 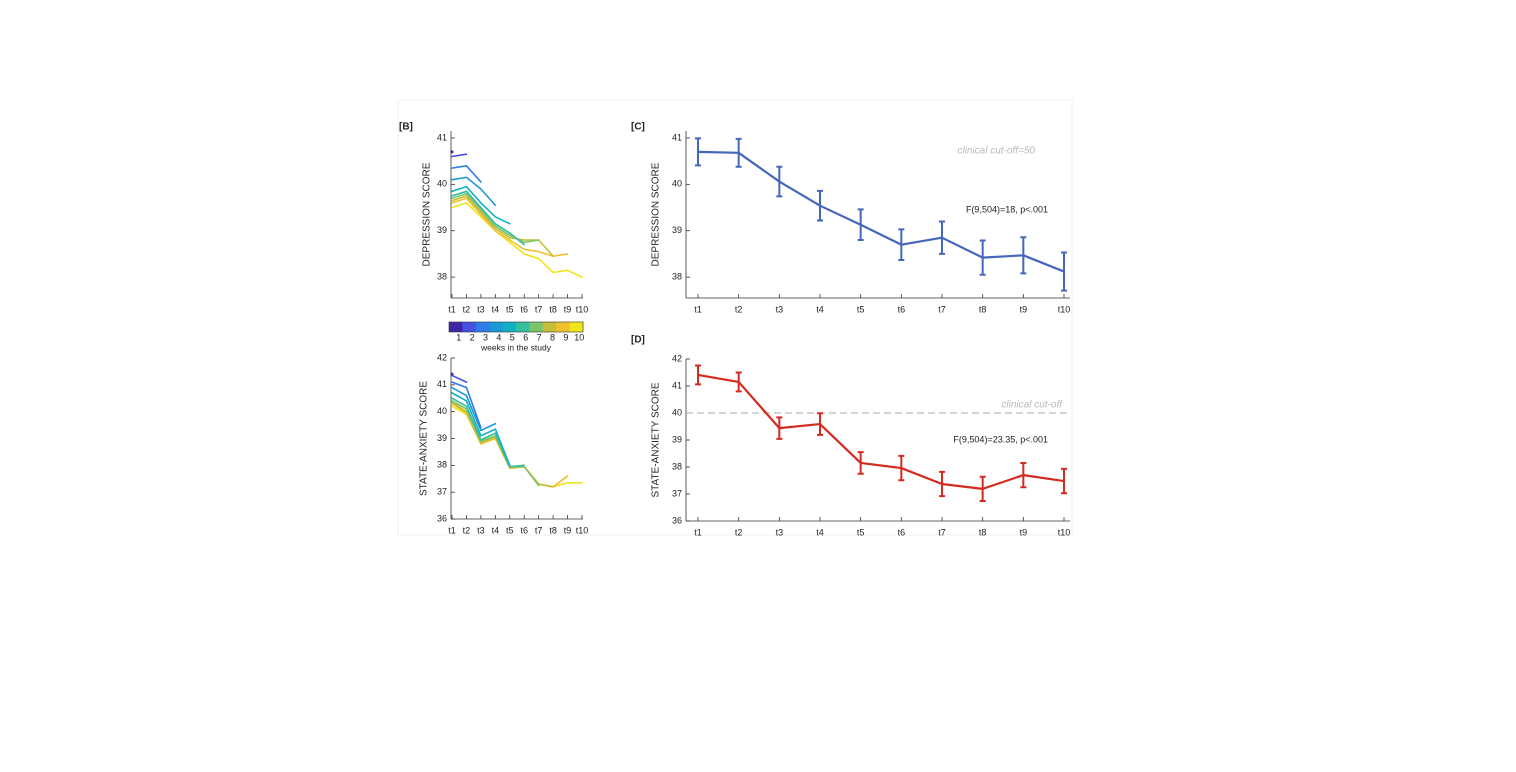 I want to click on colorbar-tick-label: 10, so click(x=579, y=337).